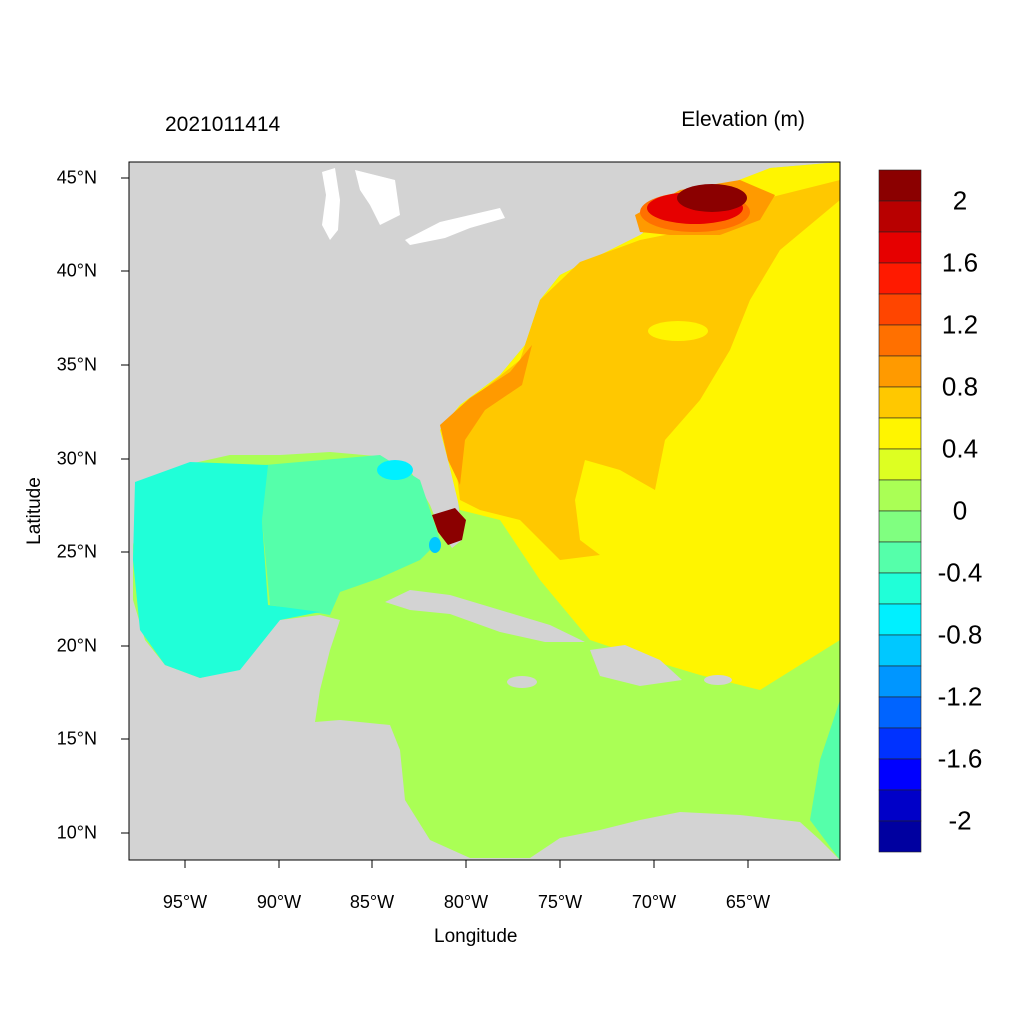  What do you see at coordinates (960, 634) in the screenshot?
I see `colorbar-label: -0.8` at bounding box center [960, 634].